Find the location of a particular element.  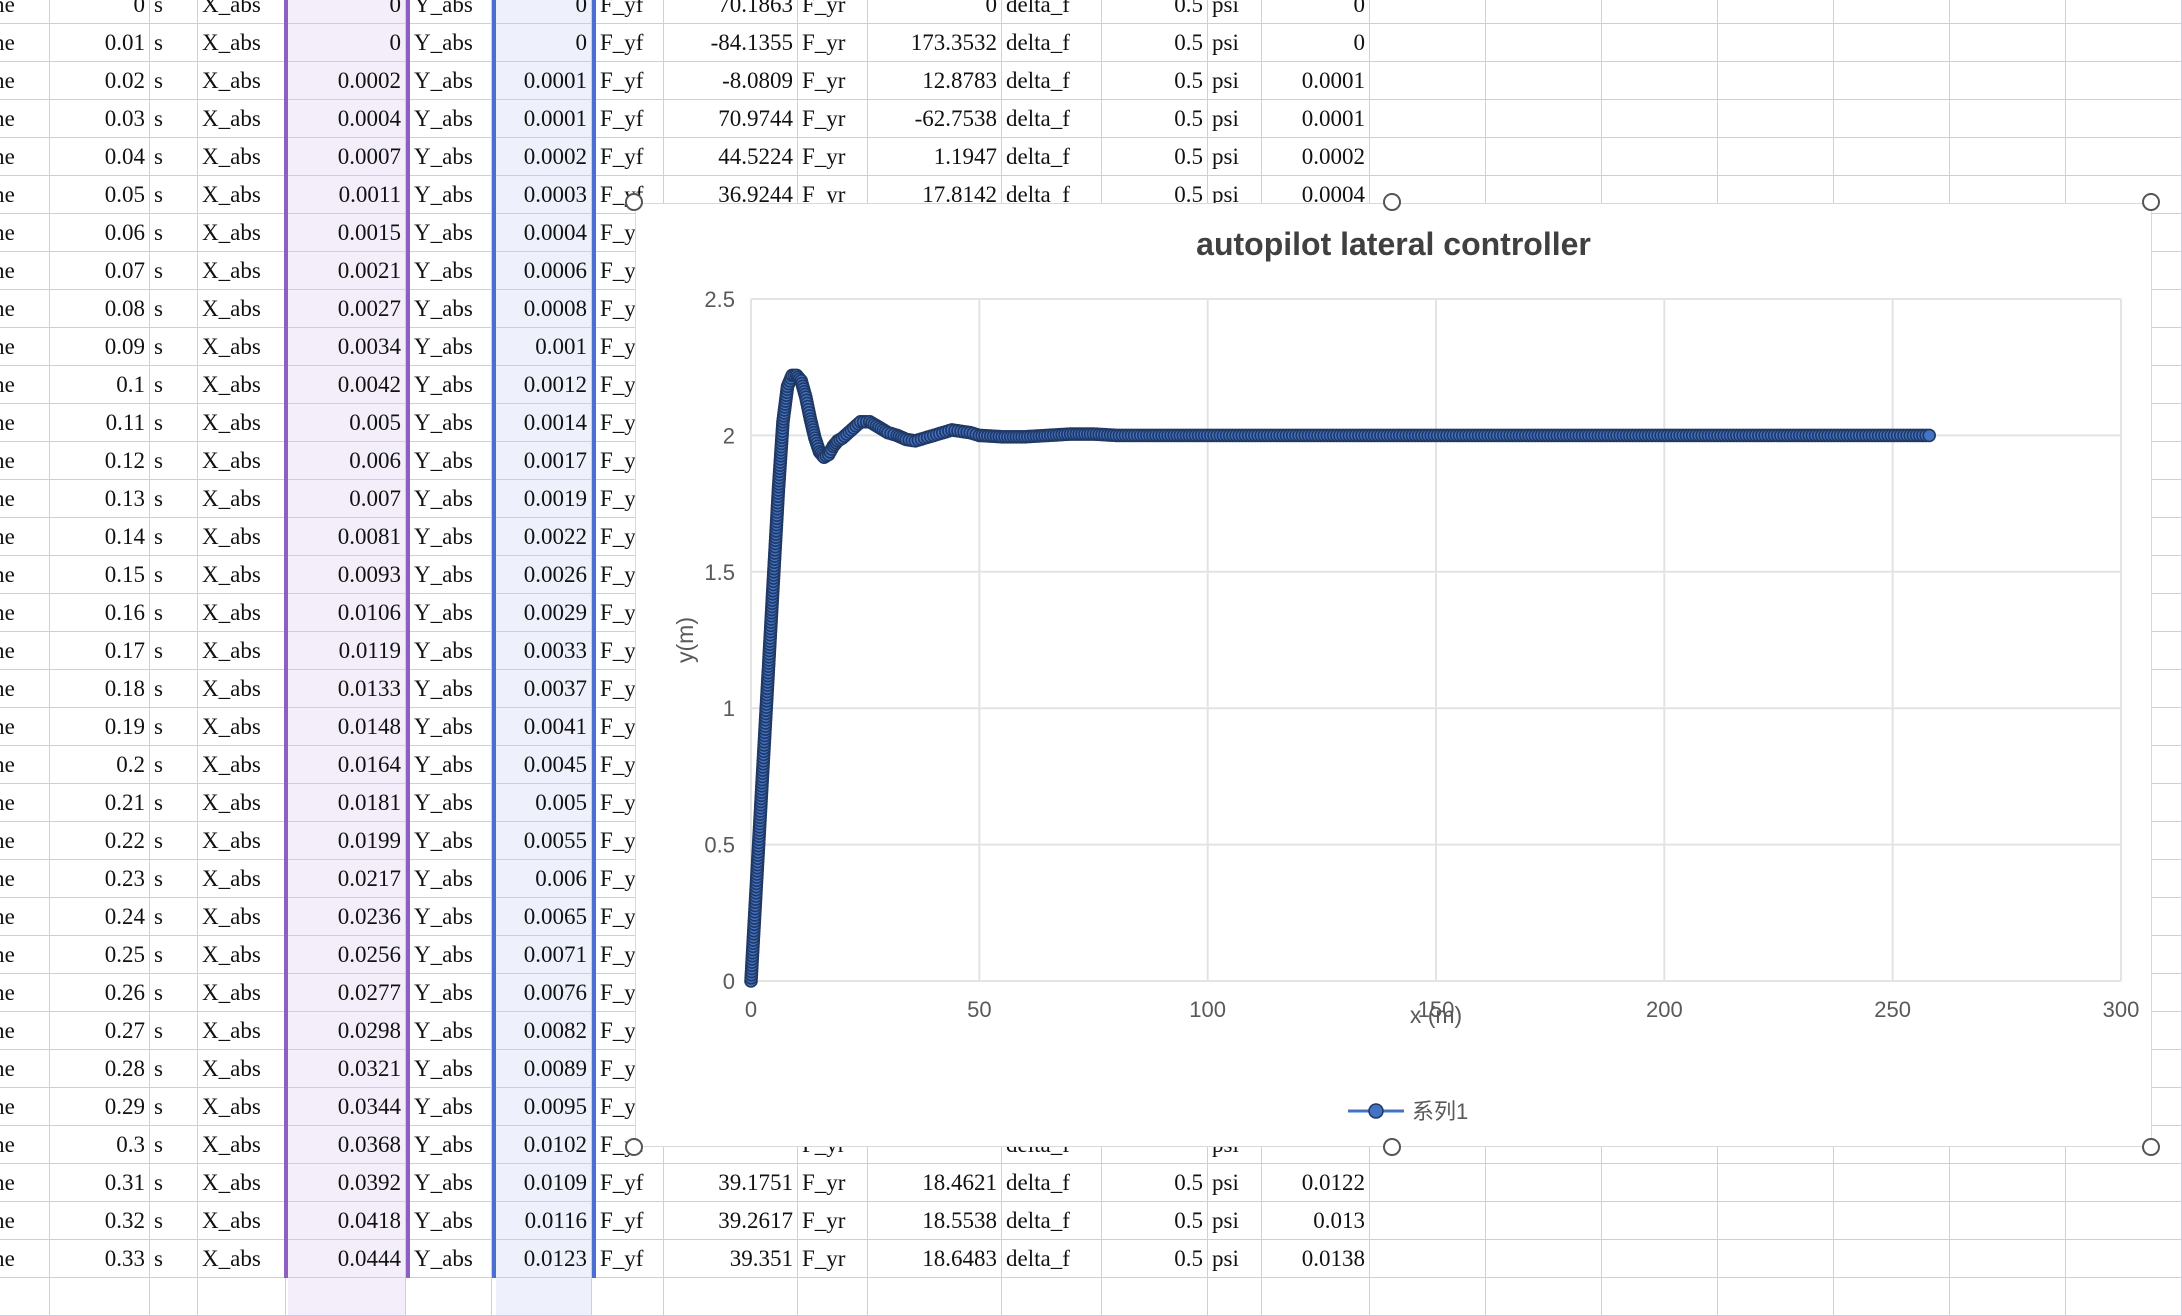

time-value-cell: 0.08 is located at coordinates (100, 308).